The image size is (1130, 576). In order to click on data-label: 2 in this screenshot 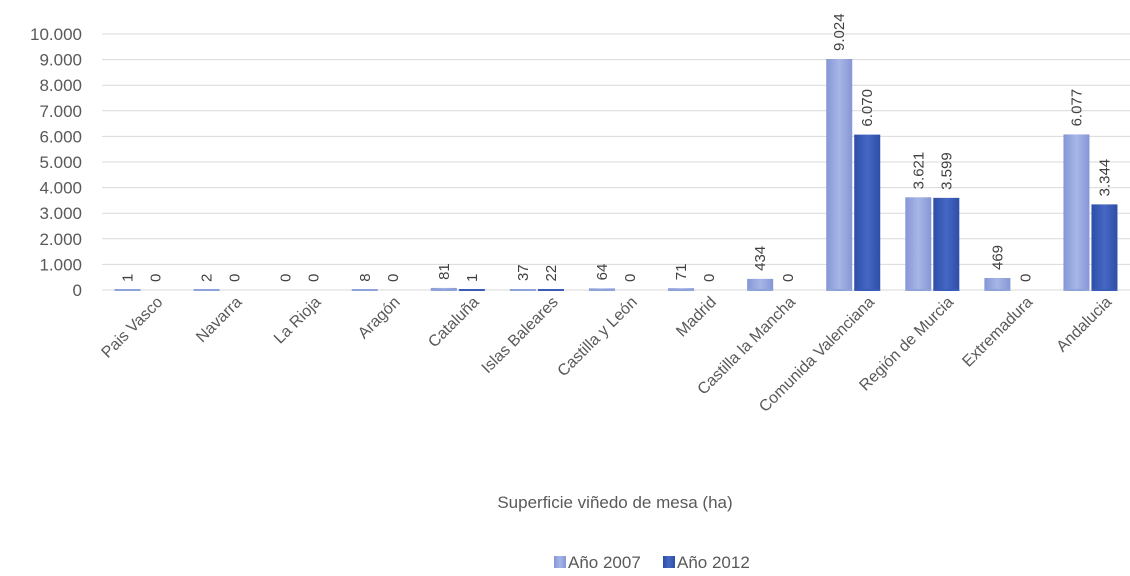, I will do `click(207, 278)`.